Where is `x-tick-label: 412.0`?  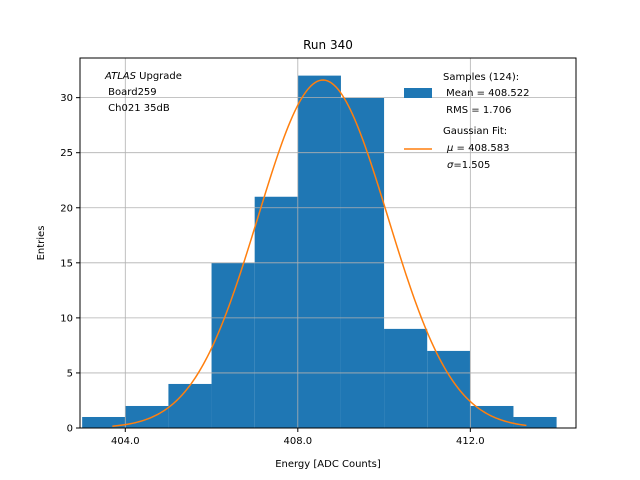
x-tick-label: 412.0 is located at coordinates (470, 441).